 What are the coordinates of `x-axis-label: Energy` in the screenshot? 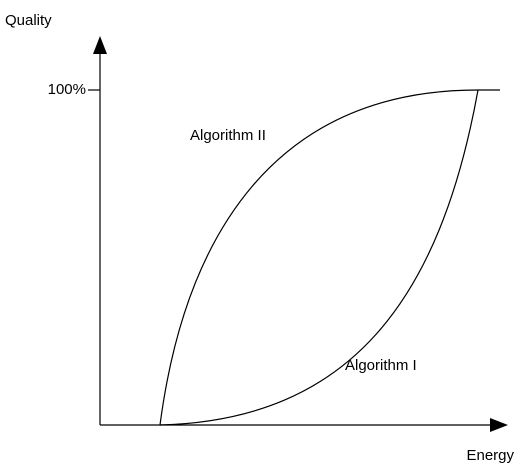 It's located at (490, 455).